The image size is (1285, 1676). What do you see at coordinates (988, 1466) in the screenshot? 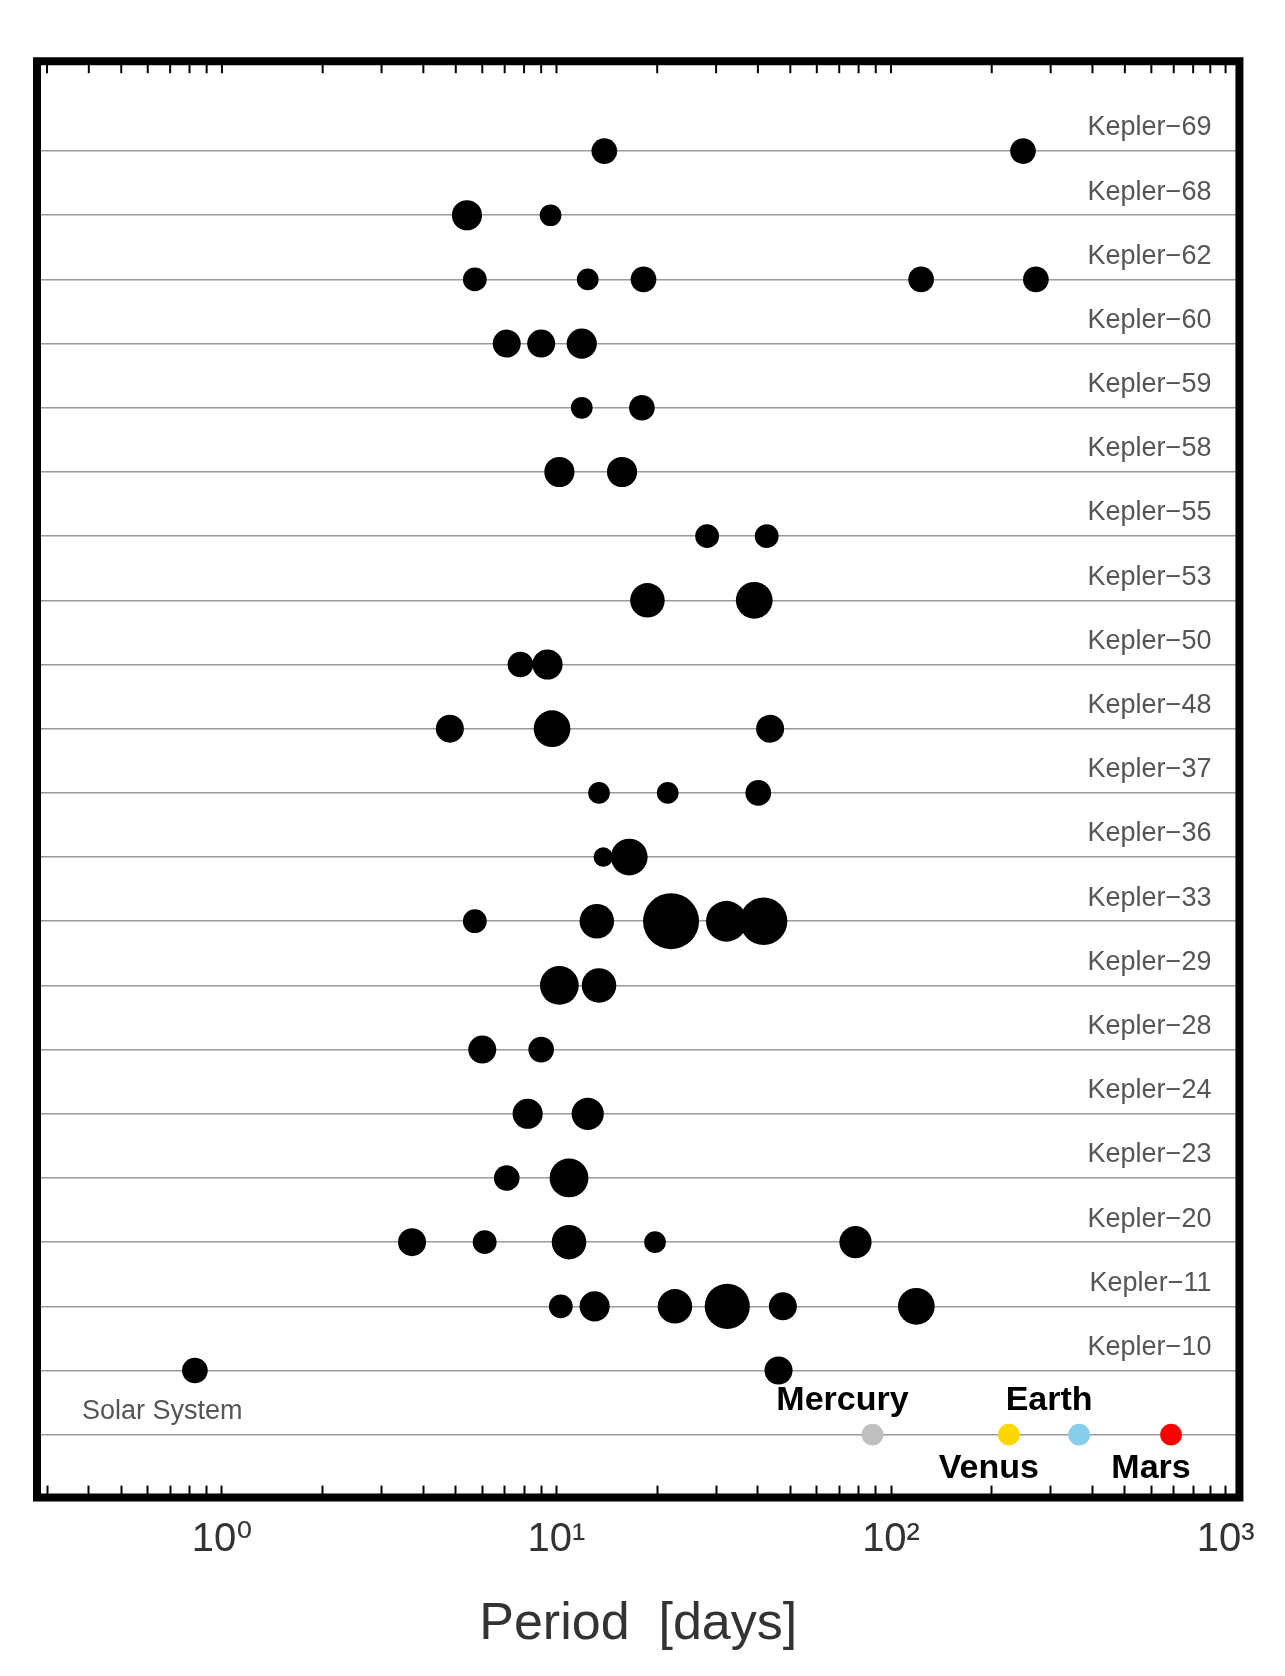
I see `data-label: Venus` at bounding box center [988, 1466].